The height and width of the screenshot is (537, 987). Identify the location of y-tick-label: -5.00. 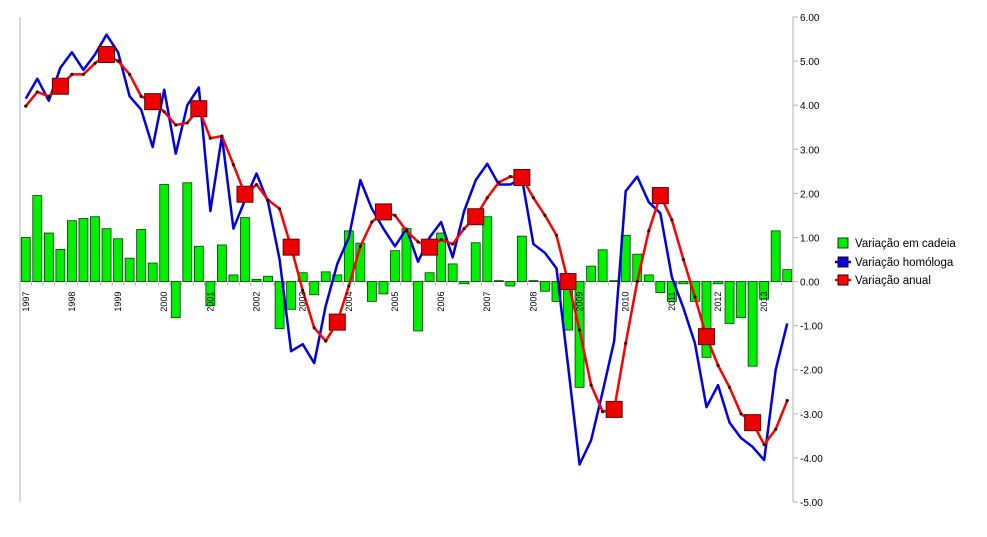
(811, 503).